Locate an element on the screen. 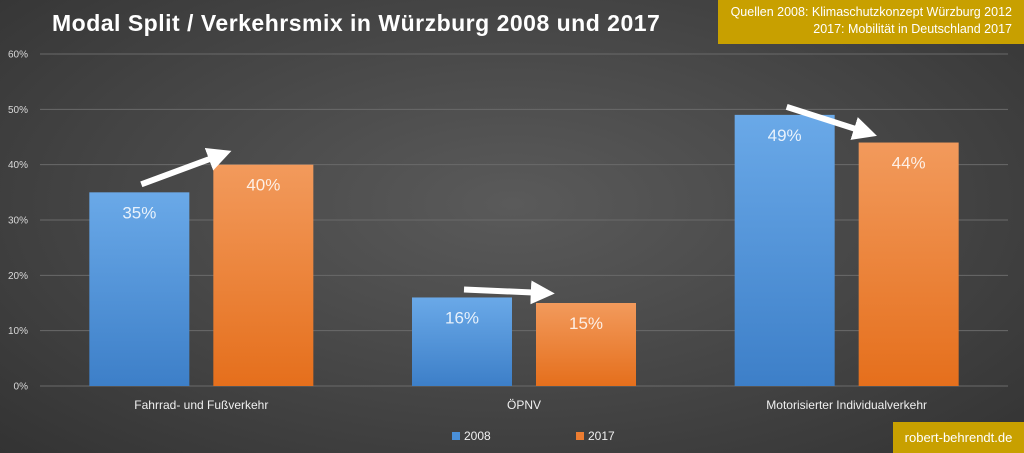 This screenshot has height=453, width=1024. legend: 2008 2017 is located at coordinates (533, 436).